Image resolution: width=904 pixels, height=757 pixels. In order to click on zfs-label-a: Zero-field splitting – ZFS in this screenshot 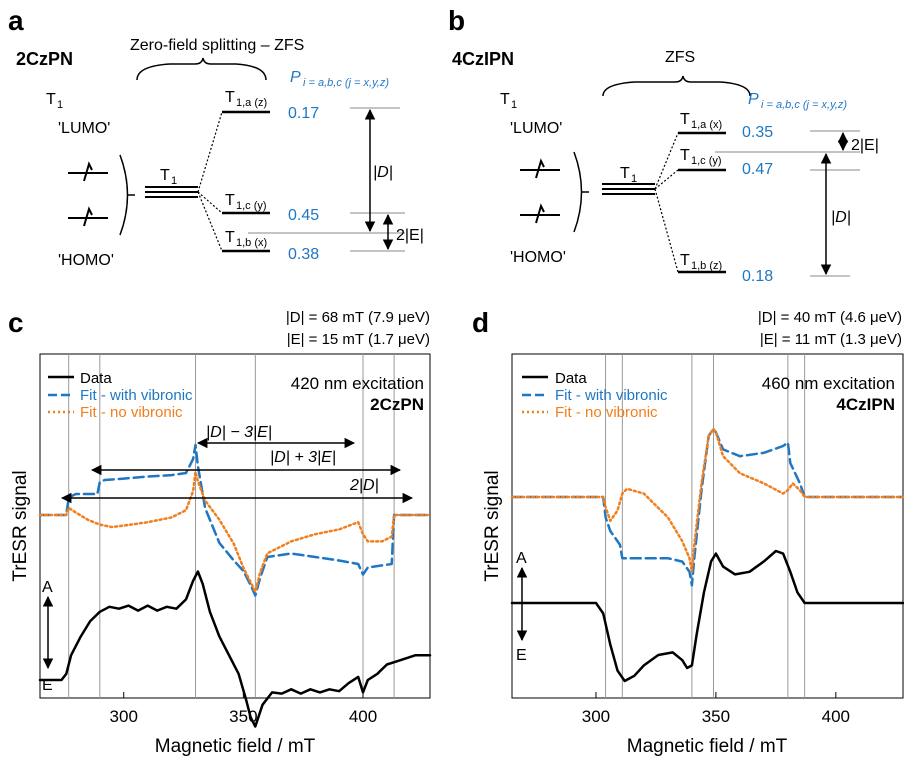, I will do `click(217, 45)`.